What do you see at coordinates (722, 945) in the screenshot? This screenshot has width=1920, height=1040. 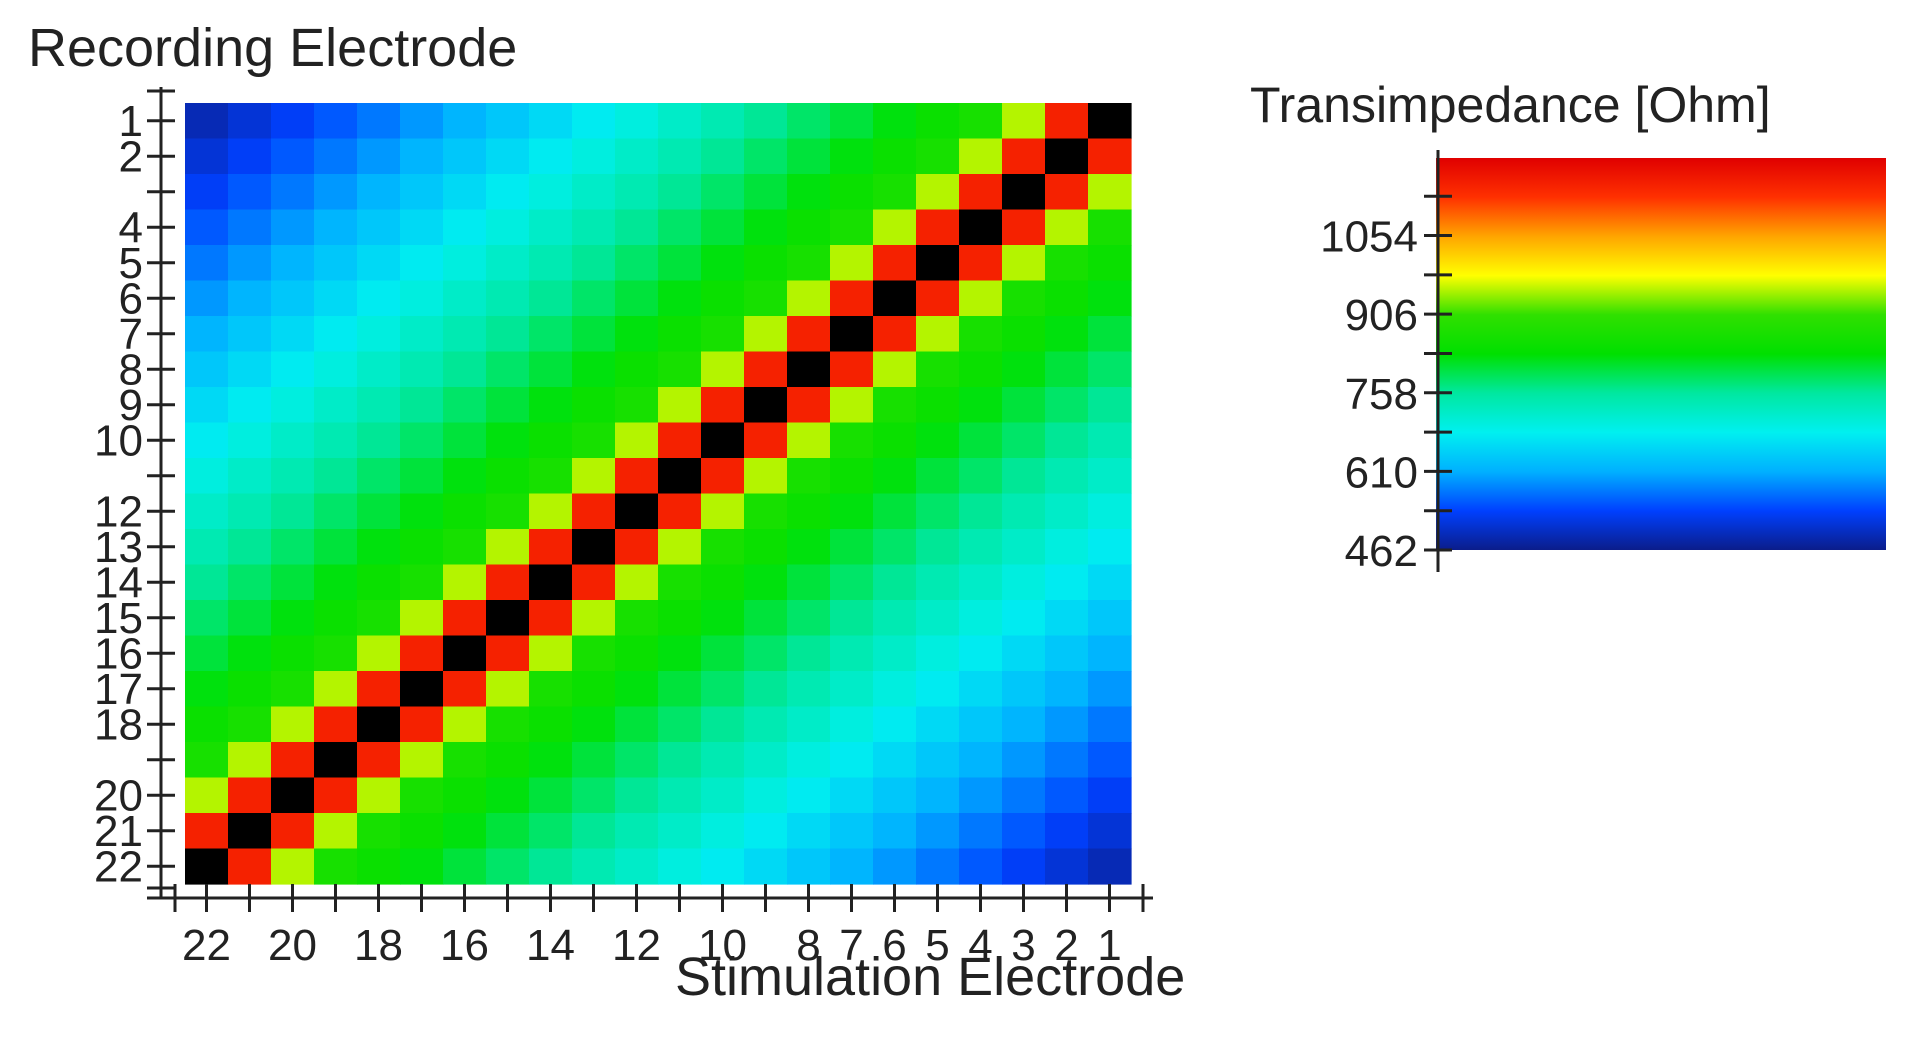 I see `x-tick-label: 10` at bounding box center [722, 945].